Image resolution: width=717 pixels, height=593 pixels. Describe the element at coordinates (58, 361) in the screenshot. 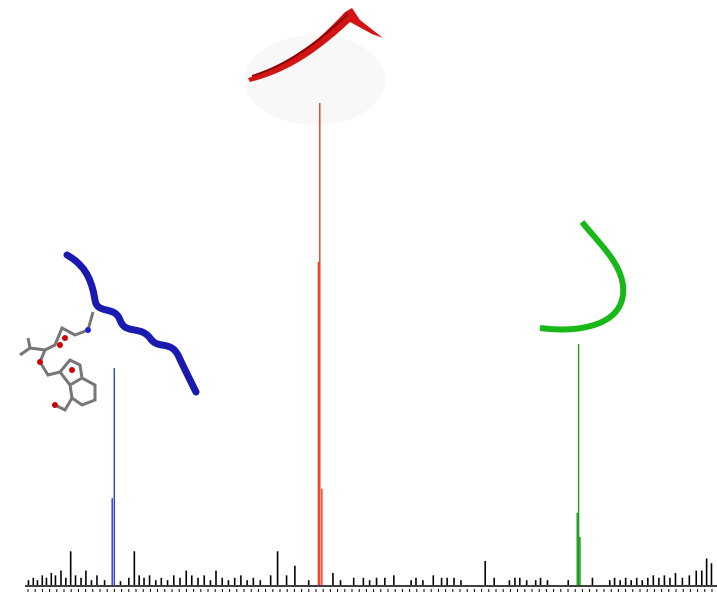

I see `molecule` at that location.